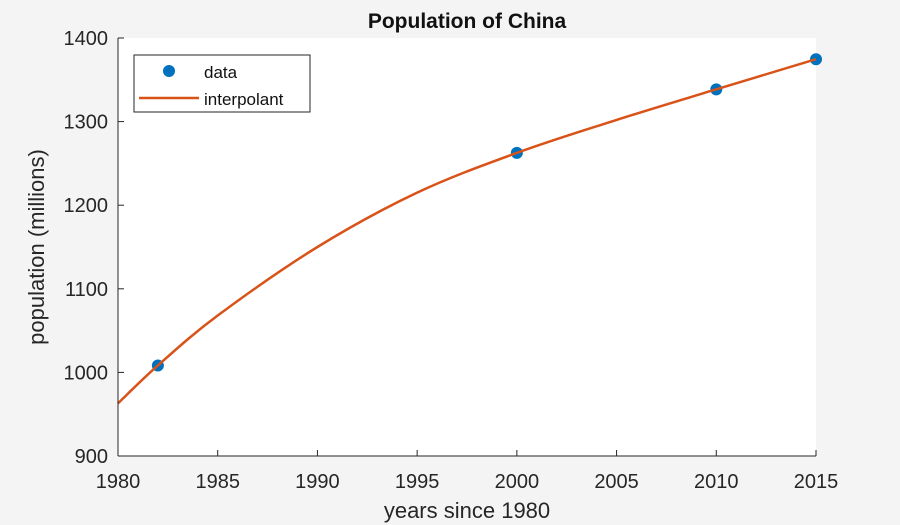  Describe the element at coordinates (86, 206) in the screenshot. I see `y-tick-label: 1200` at that location.